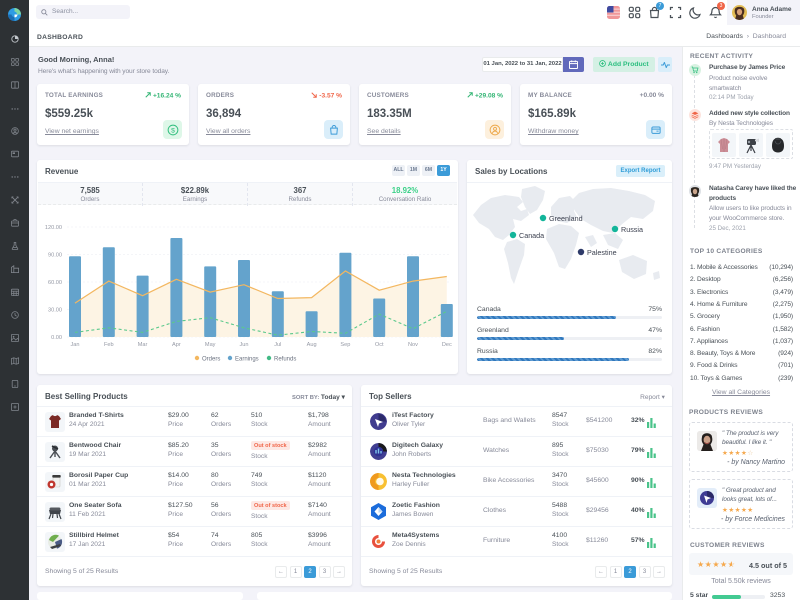  Describe the element at coordinates (55, 283) in the screenshot. I see `svg-text: 60.00` at that location.